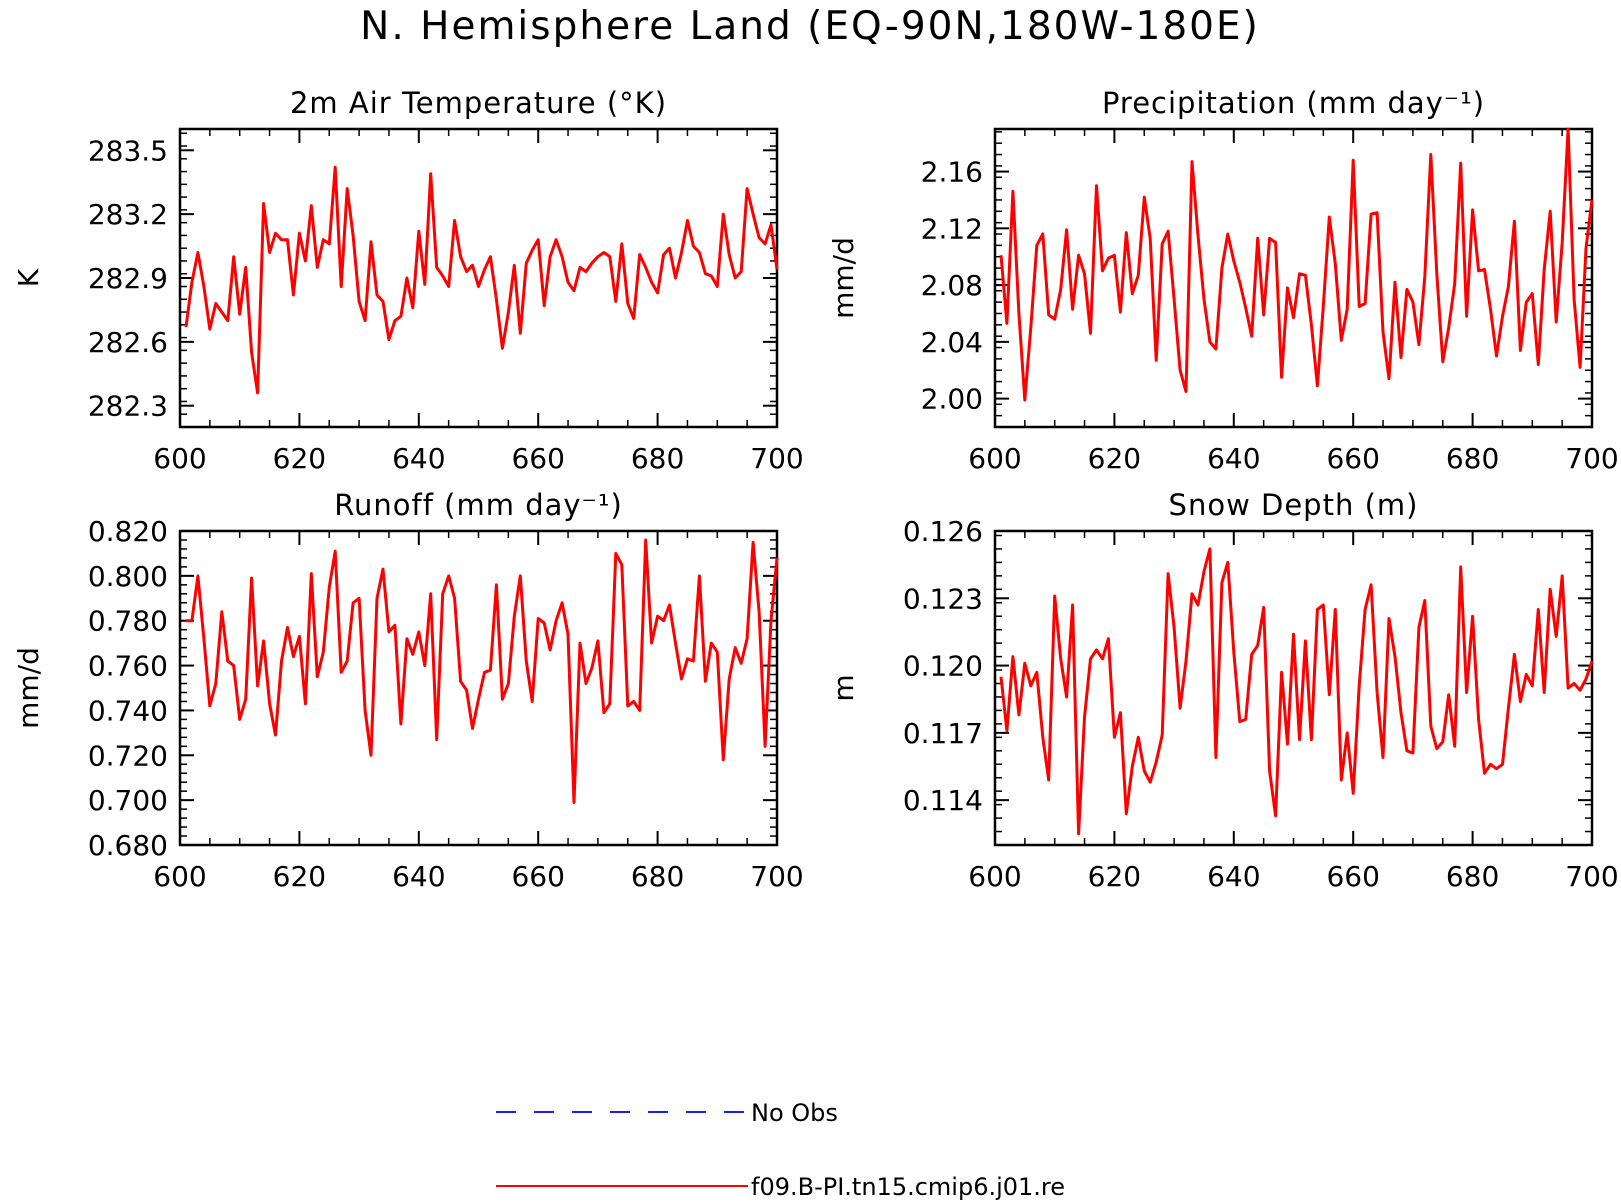 This screenshot has height=1201, width=1621. I want to click on y-tick-label: 283.2, so click(128, 214).